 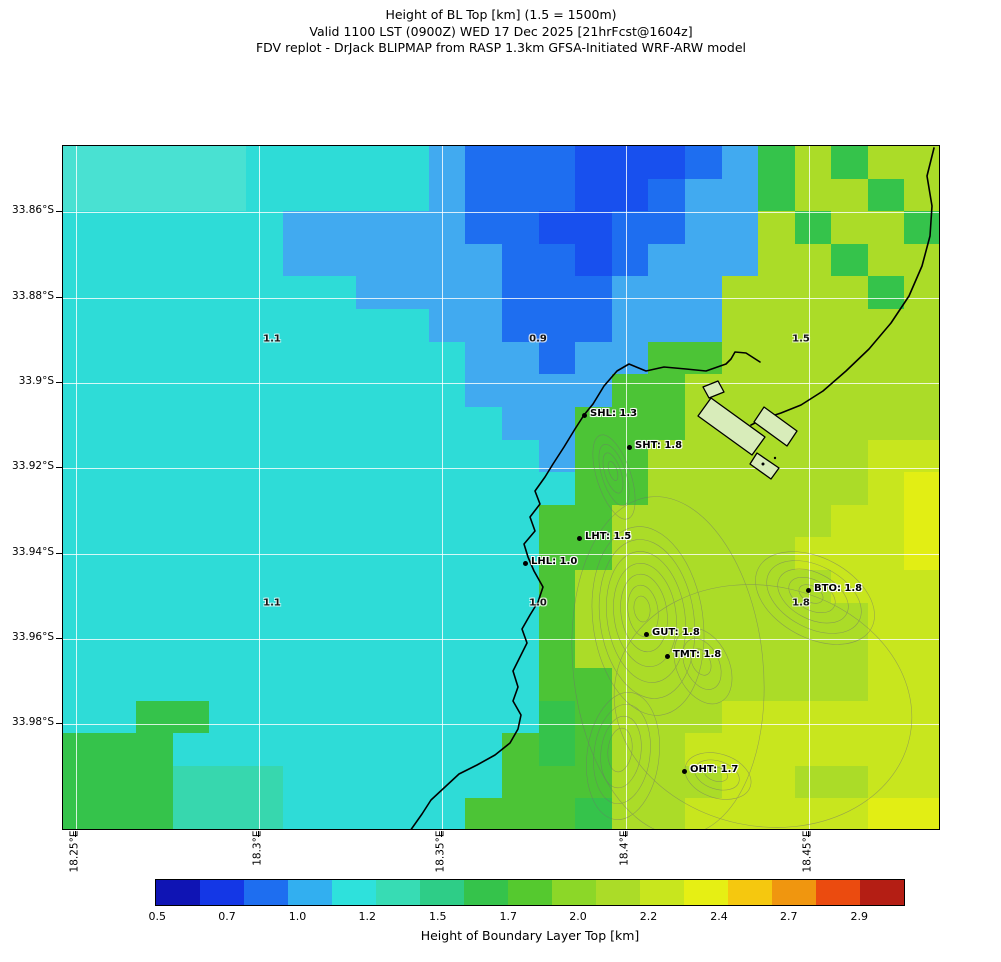 I want to click on y-tick-label: 33.86°S, so click(x=33, y=210).